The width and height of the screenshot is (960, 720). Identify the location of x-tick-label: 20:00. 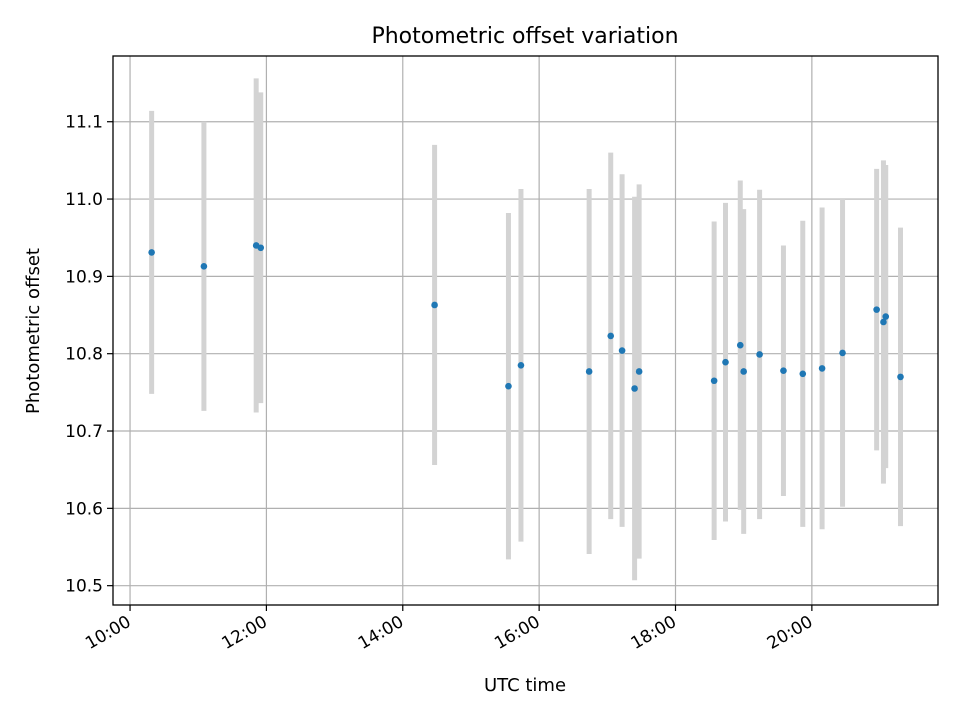
(790, 633).